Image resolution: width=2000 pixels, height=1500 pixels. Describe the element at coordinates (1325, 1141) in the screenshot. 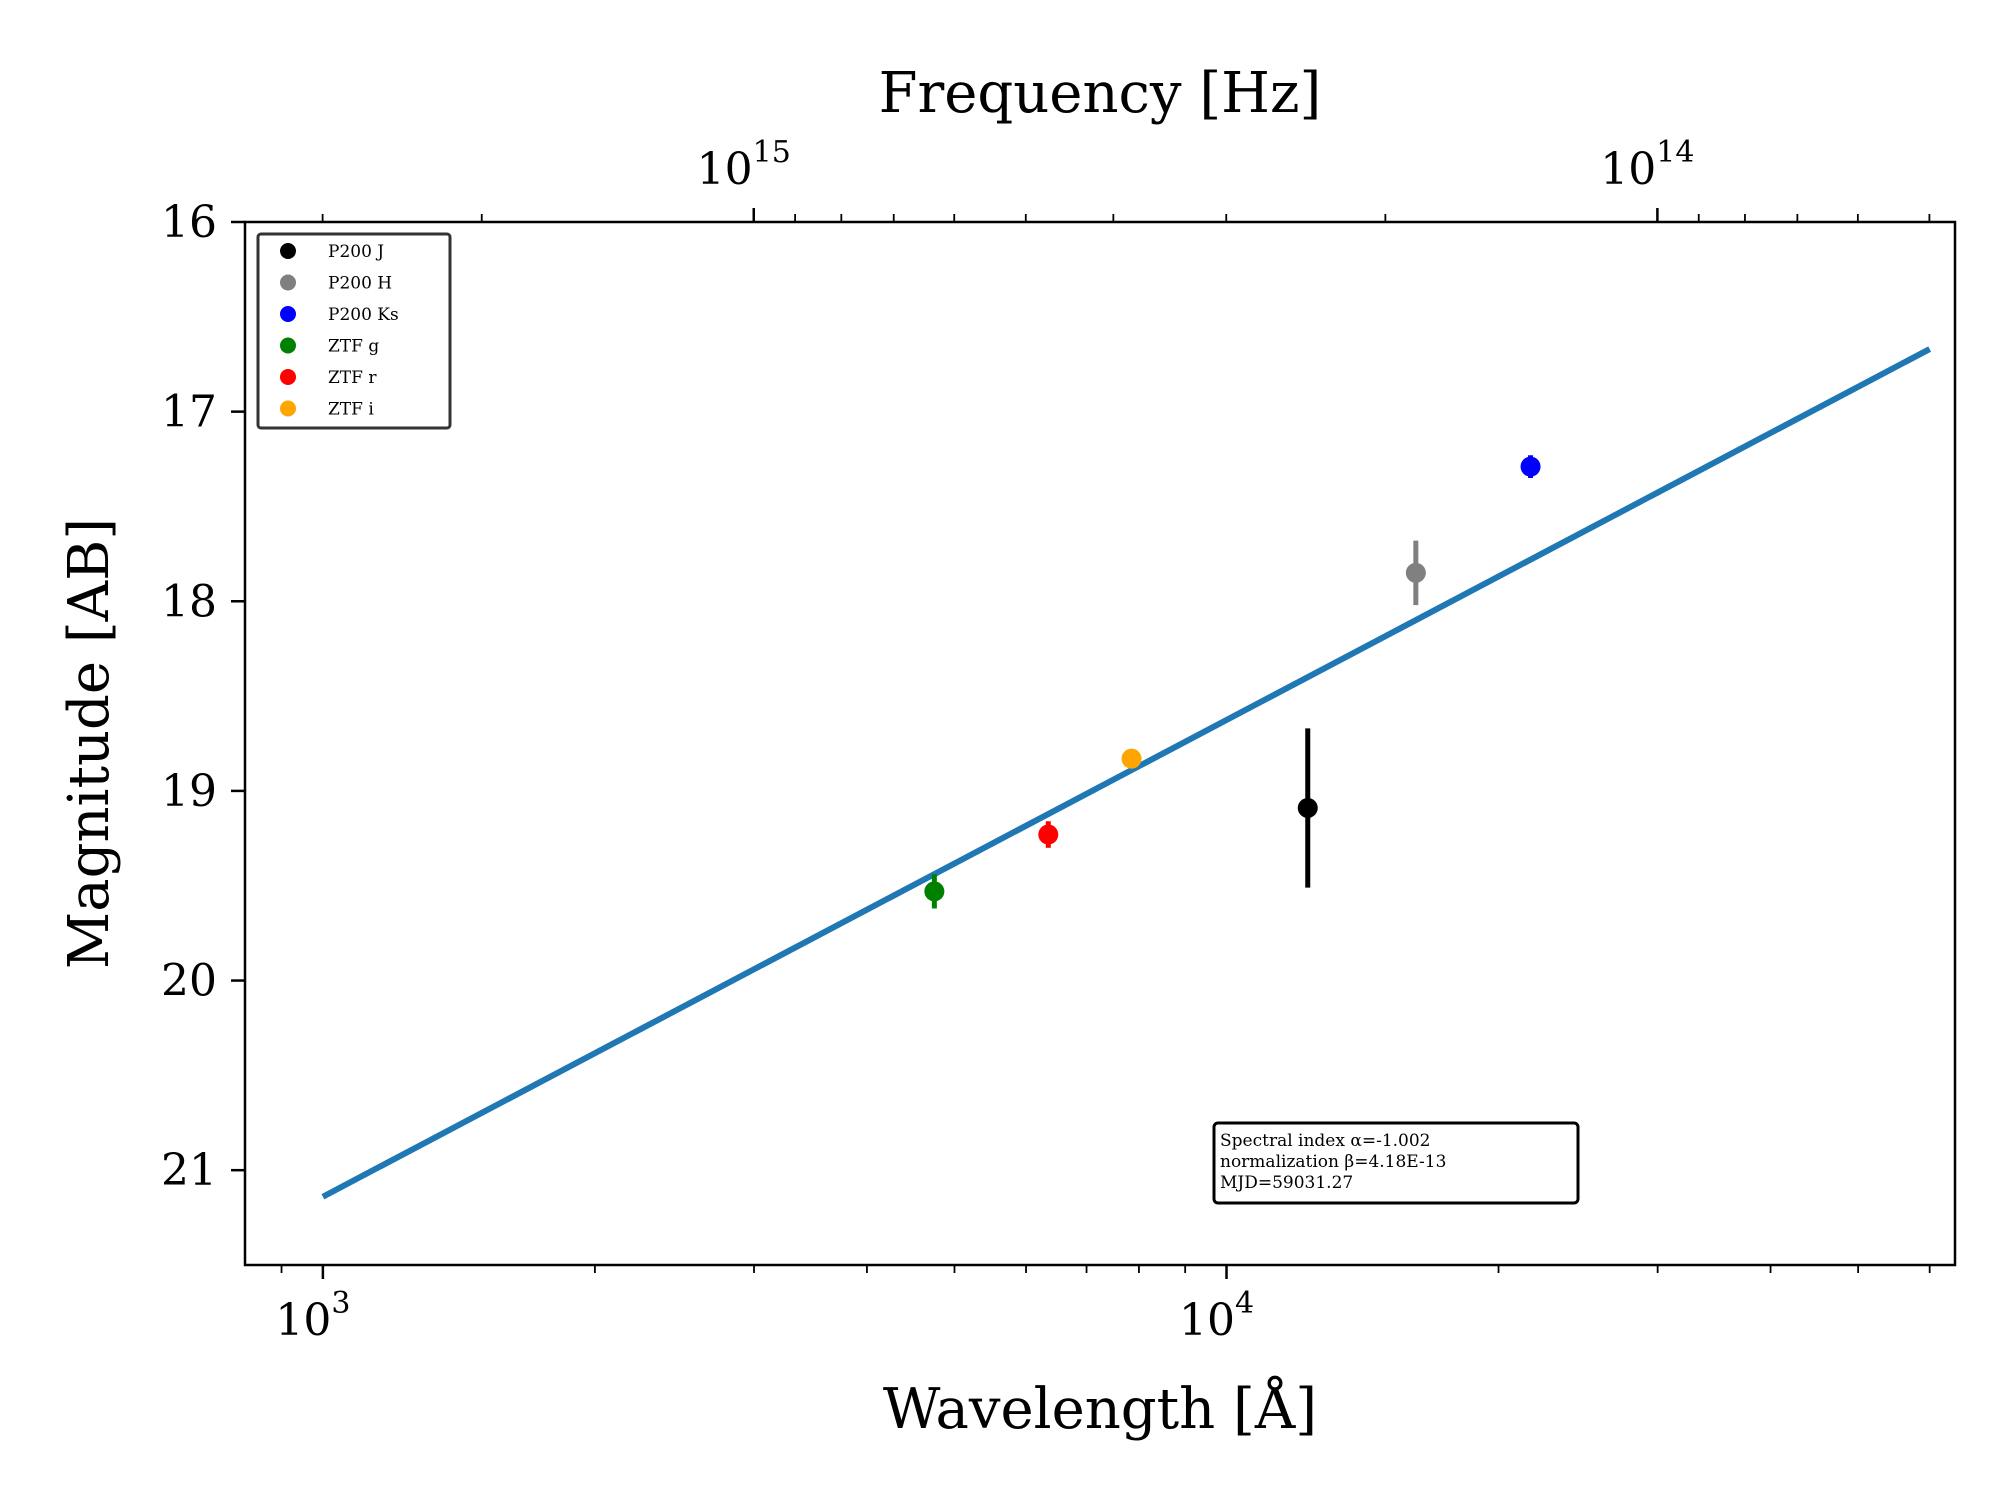

I see `annotation-line: Spectral index α=-1.002` at that location.